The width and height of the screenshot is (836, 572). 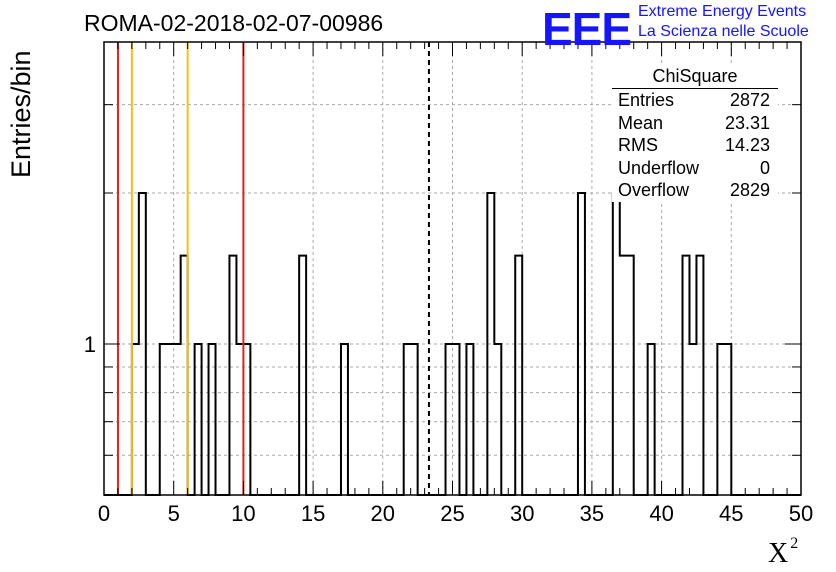 I want to click on x-tick-label: 20, so click(x=383, y=513).